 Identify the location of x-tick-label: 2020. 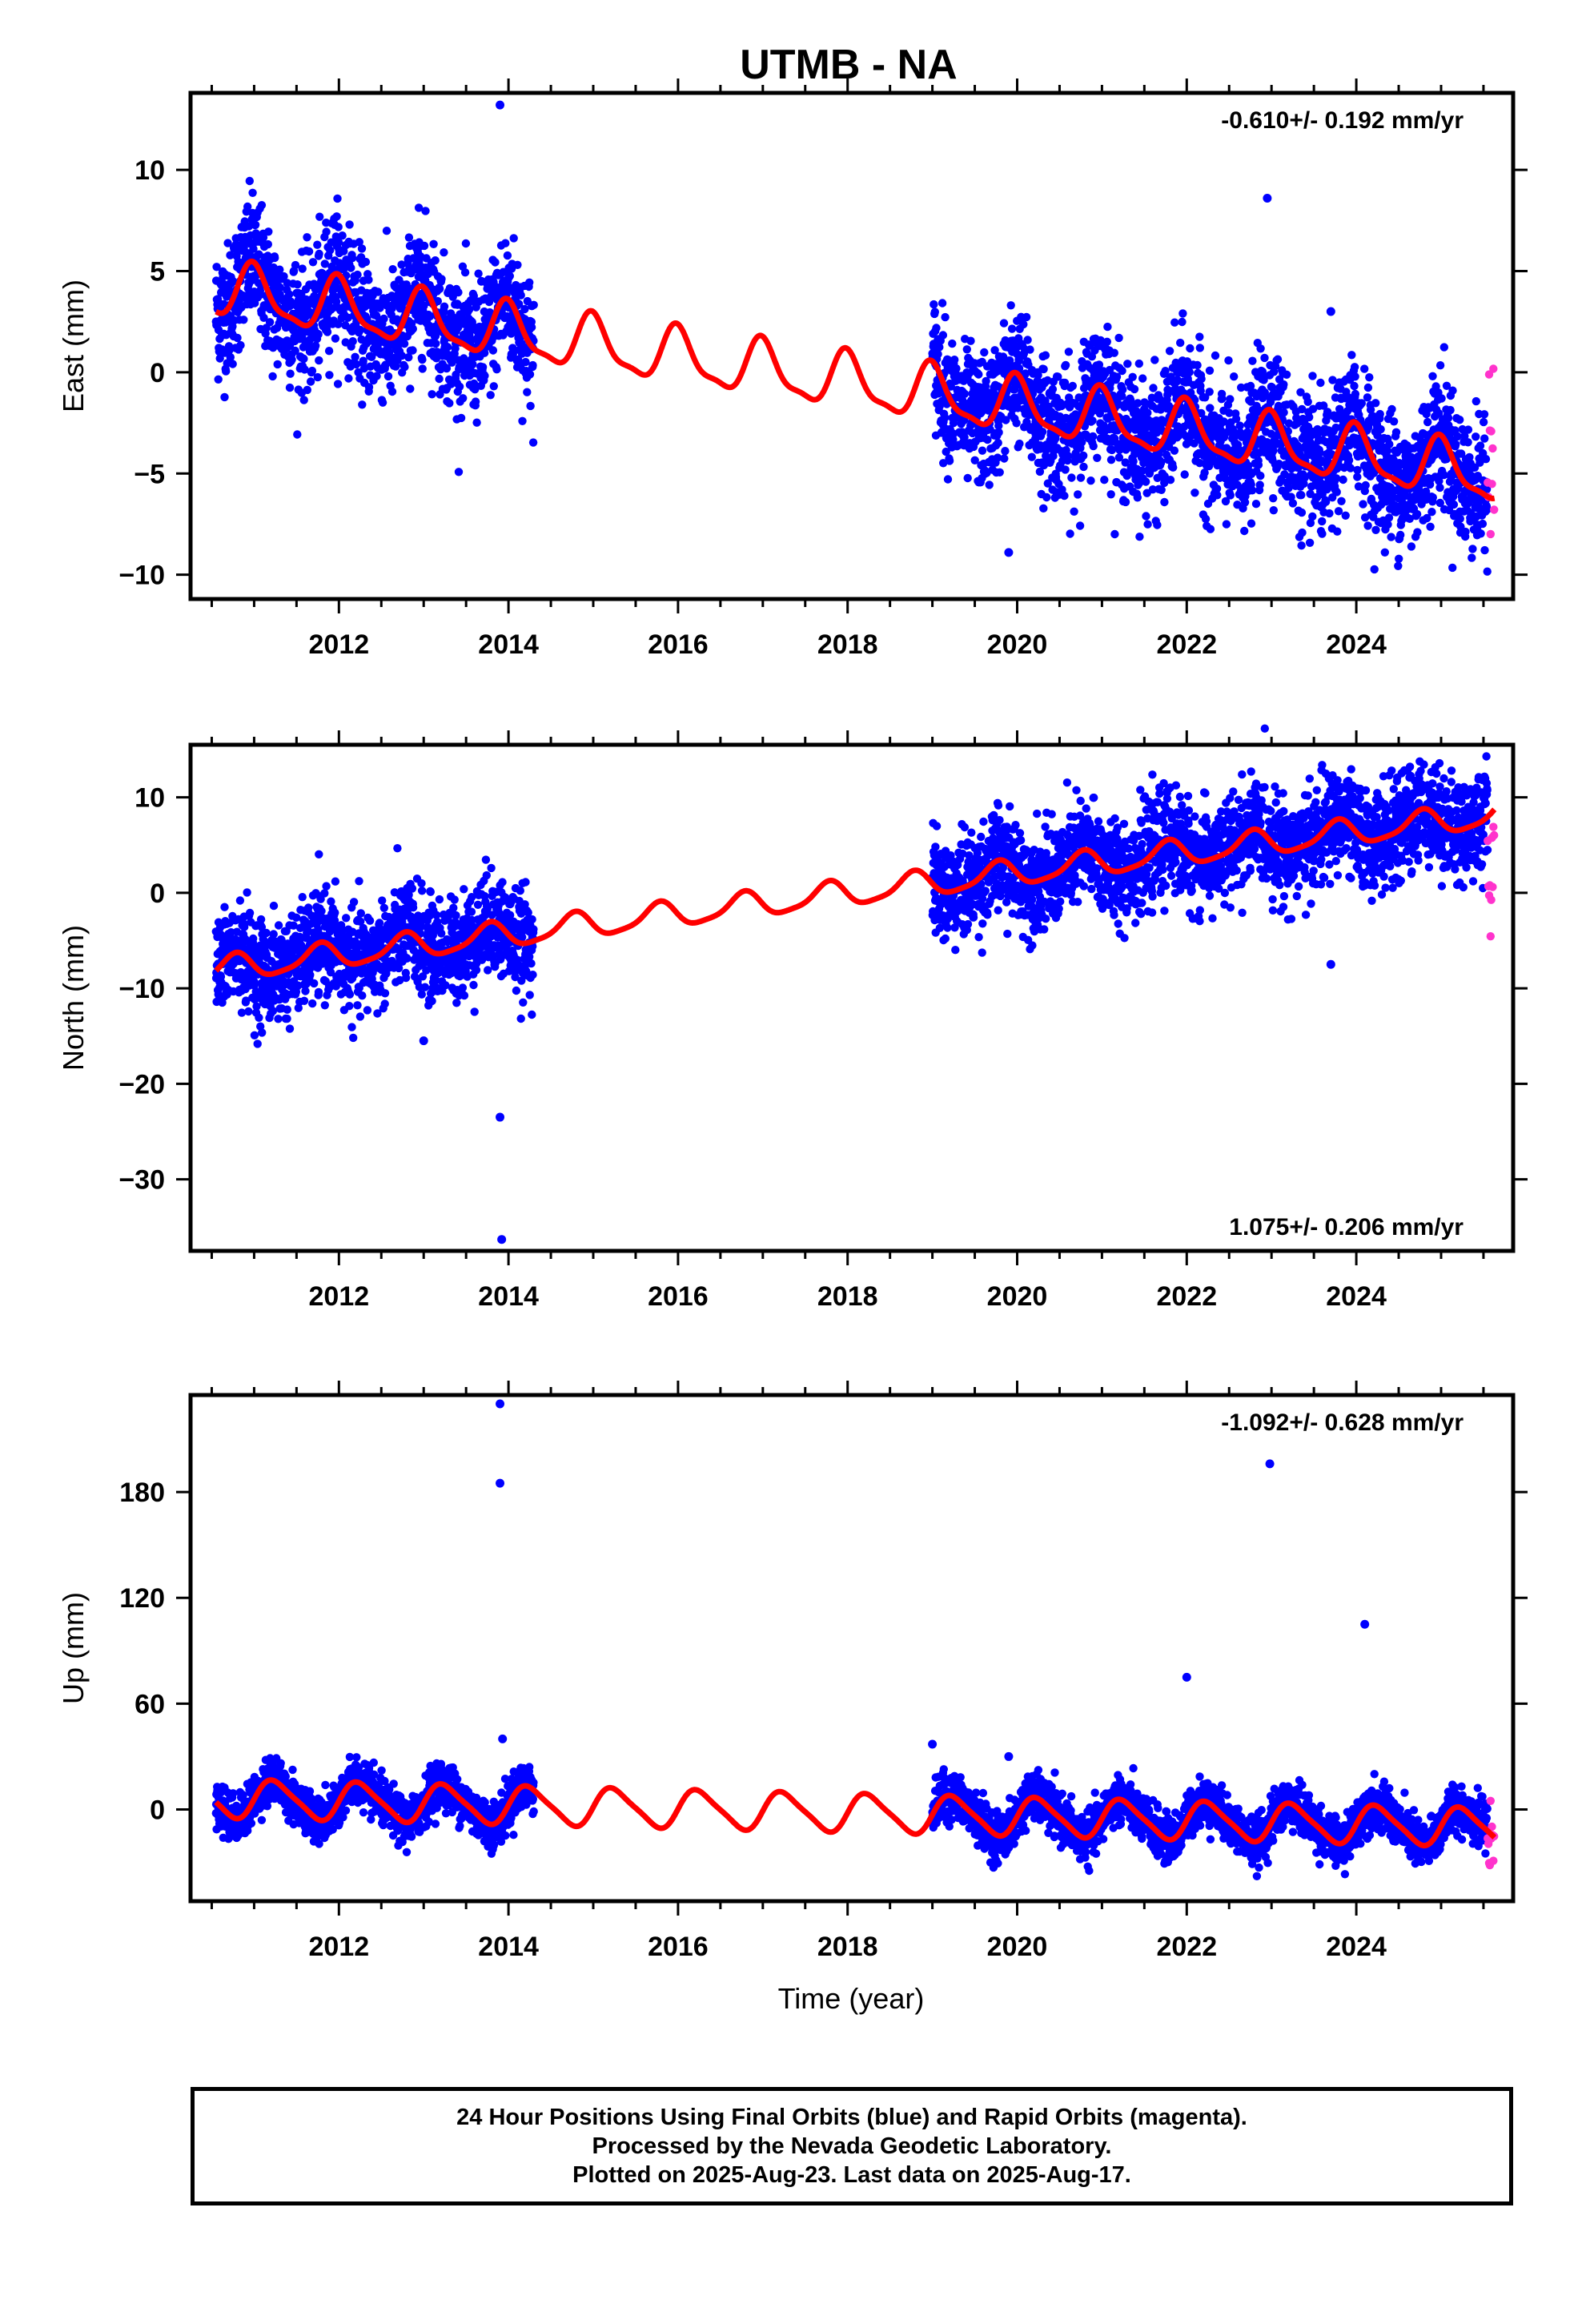
(1017, 644).